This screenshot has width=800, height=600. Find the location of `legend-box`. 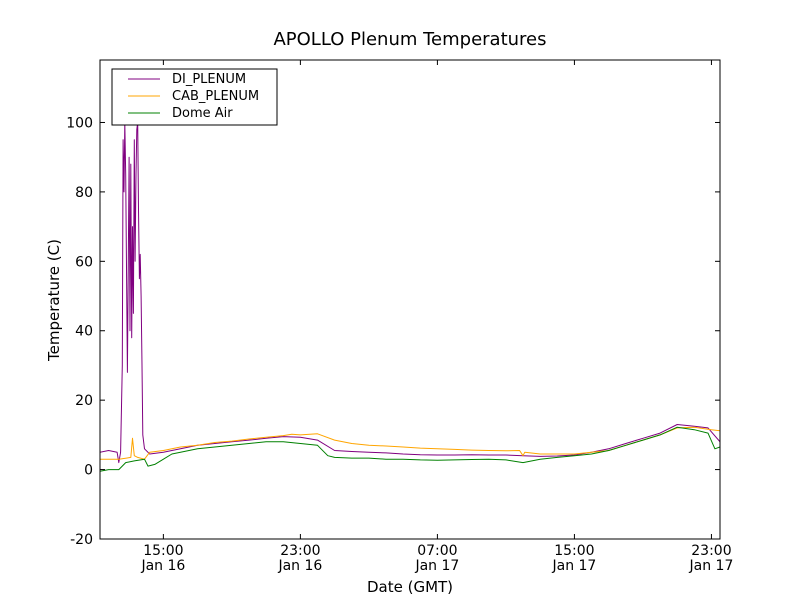

legend-box is located at coordinates (194, 97).